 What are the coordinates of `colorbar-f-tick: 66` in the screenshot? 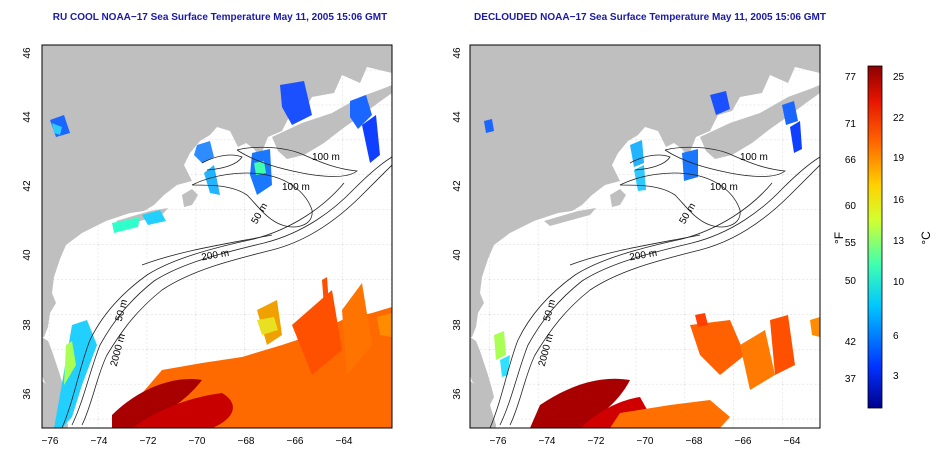 It's located at (851, 160).